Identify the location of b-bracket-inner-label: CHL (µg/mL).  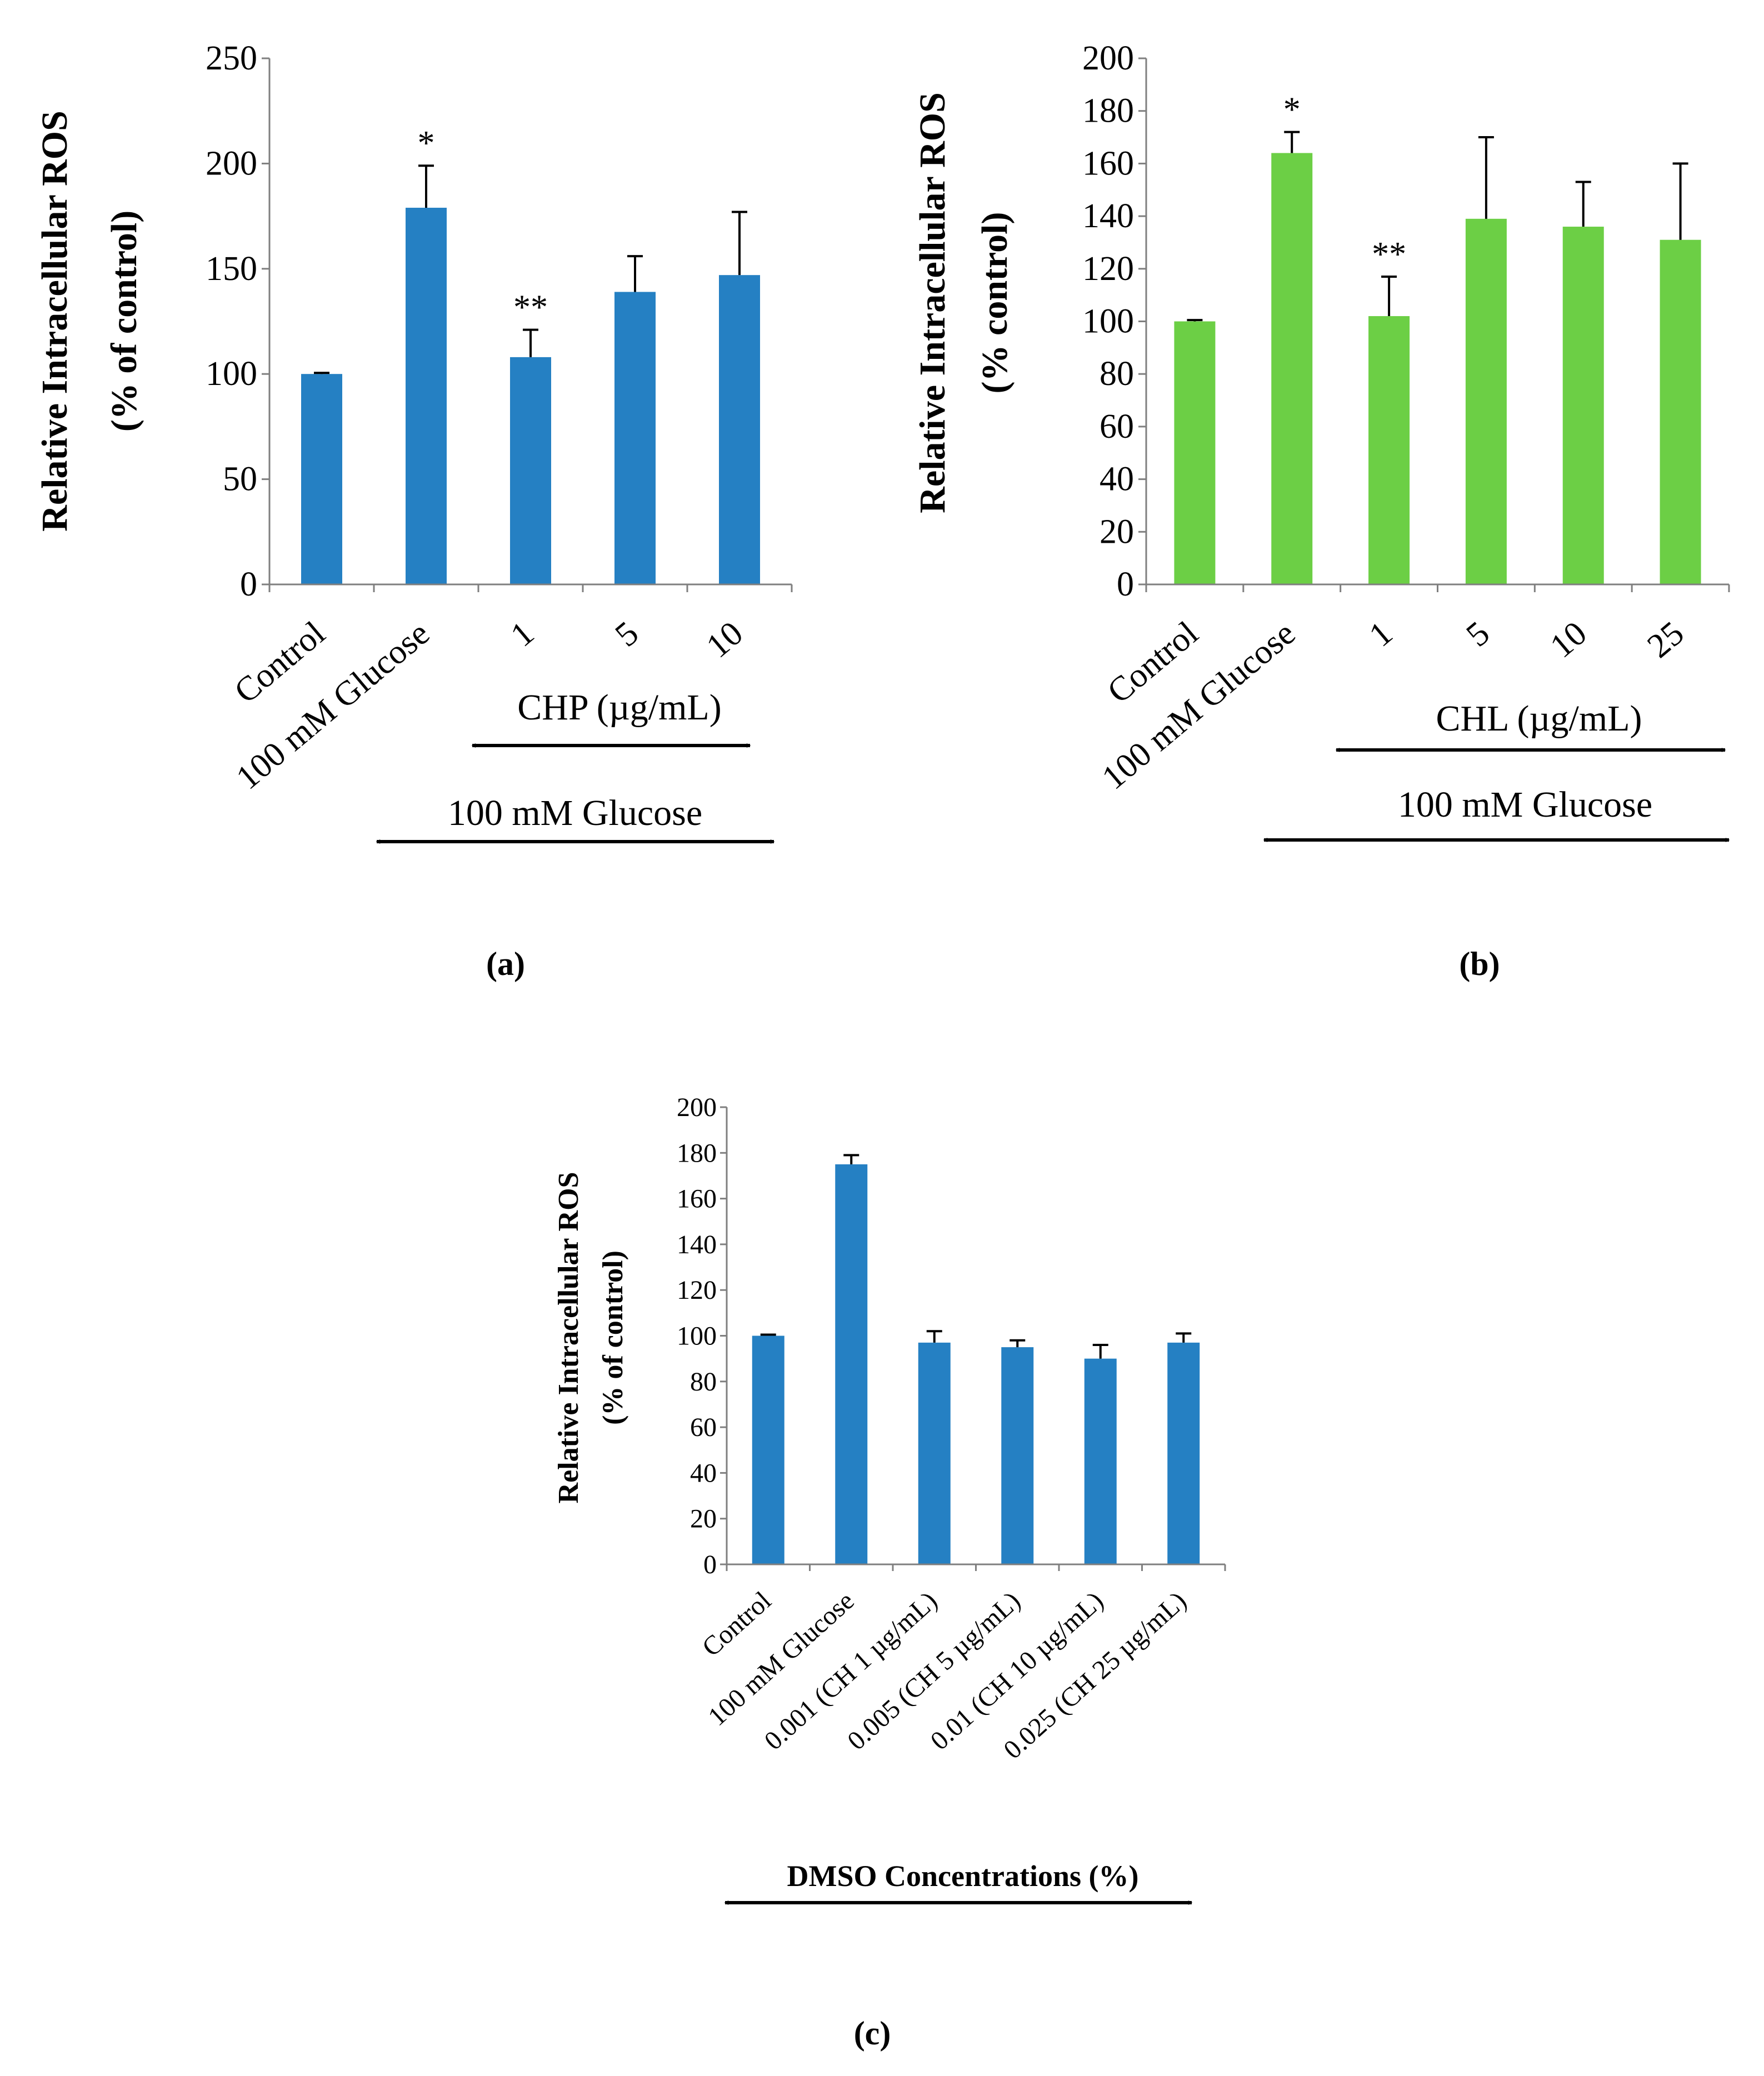
(1539, 718).